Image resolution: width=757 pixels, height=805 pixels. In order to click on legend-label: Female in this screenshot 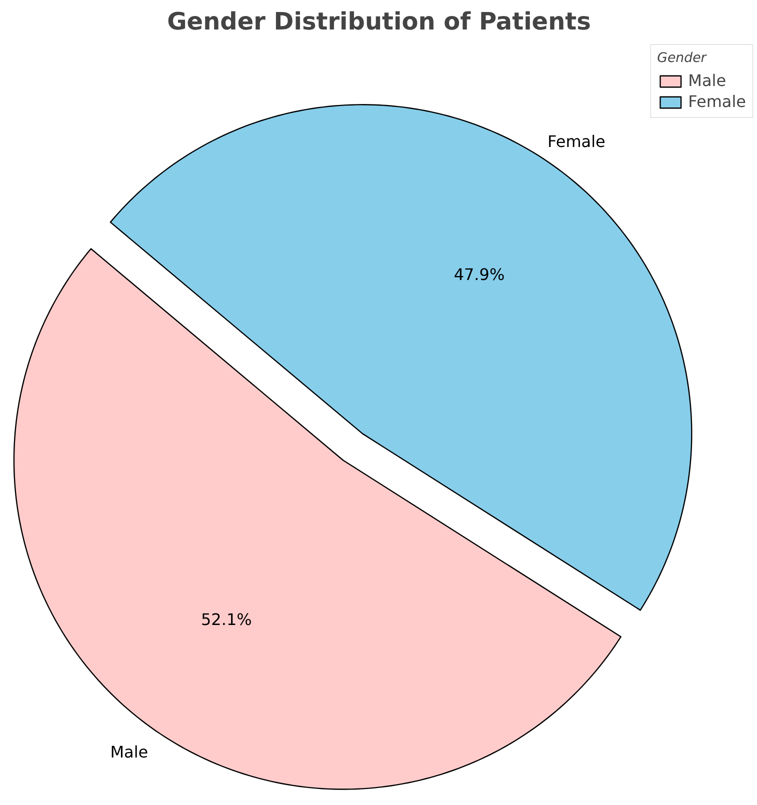, I will do `click(717, 101)`.